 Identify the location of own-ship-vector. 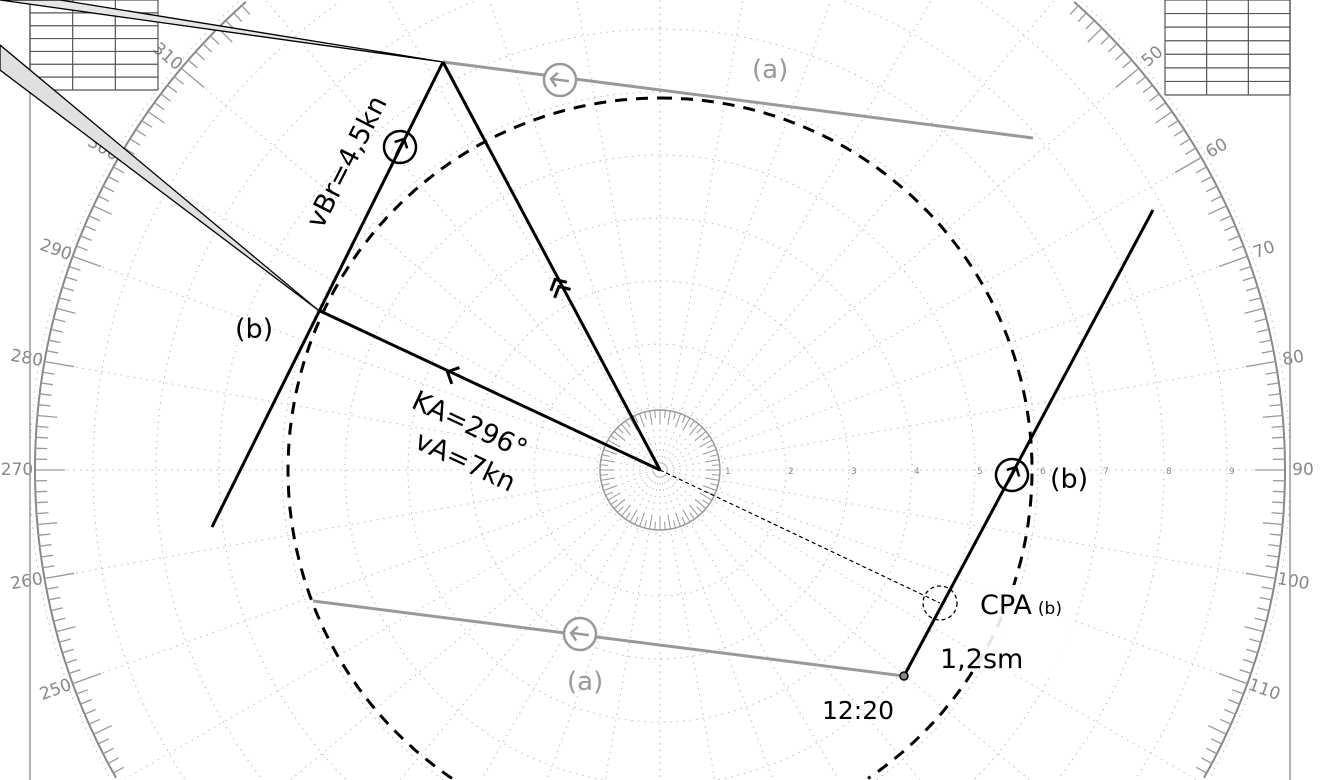
(489, 390).